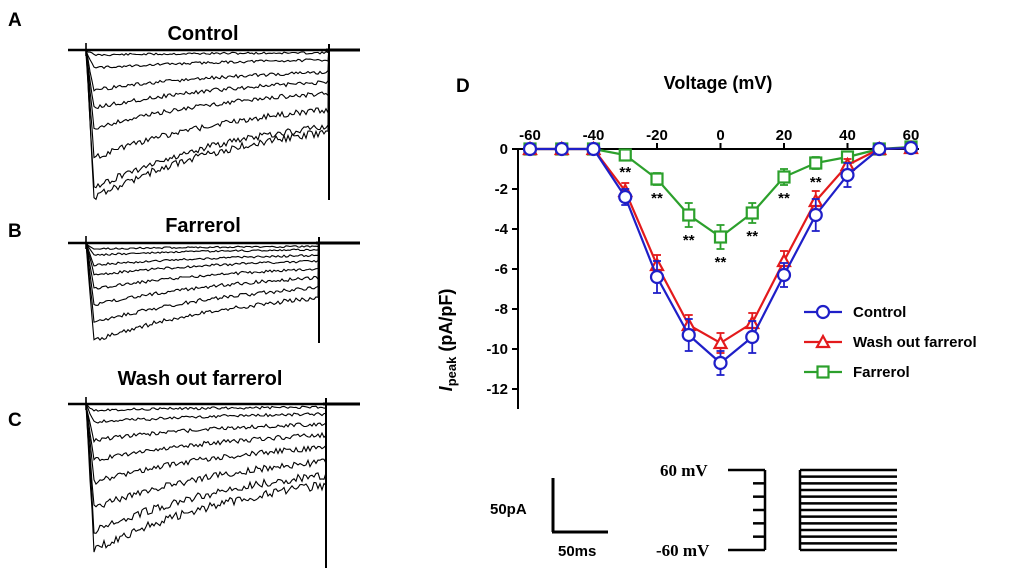 Image resolution: width=1024 pixels, height=582 pixels. I want to click on panel-letter-a: A, so click(15, 20).